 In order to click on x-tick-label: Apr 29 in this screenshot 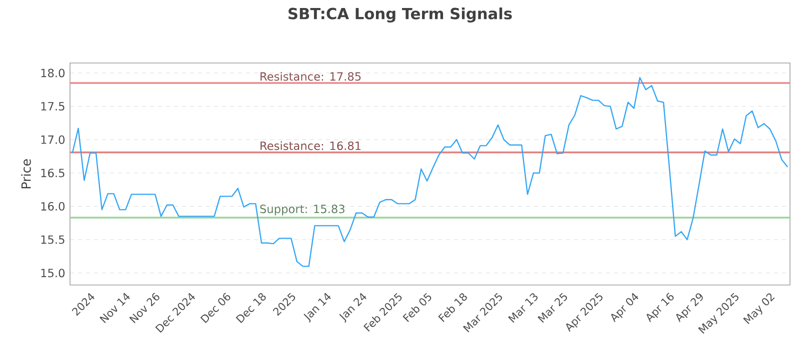, I will do `click(689, 307)`.